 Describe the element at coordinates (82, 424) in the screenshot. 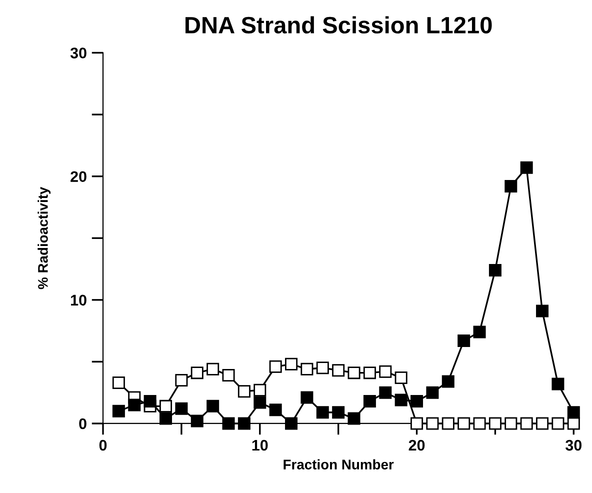

I see `y-tick-label: 0` at that location.